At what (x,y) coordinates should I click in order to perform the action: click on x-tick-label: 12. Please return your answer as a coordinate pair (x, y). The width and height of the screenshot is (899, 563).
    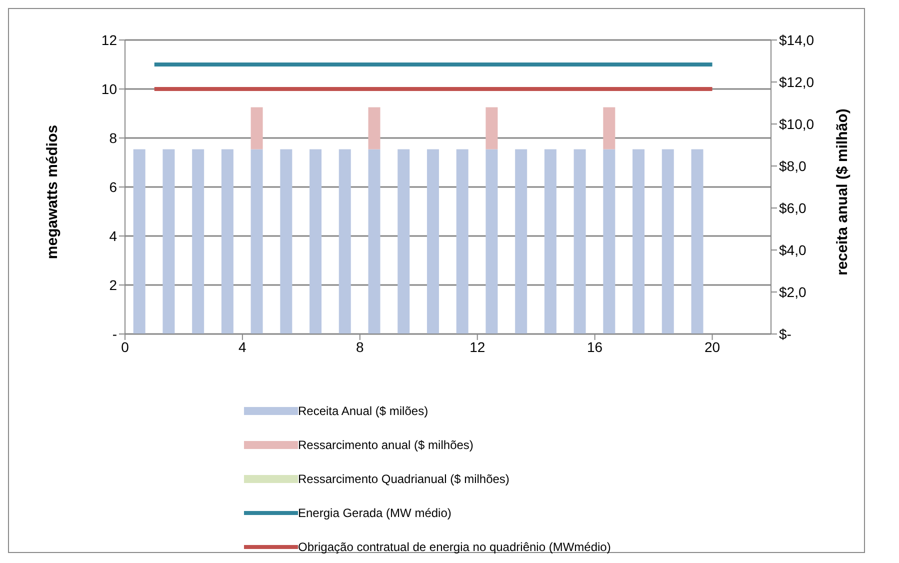
    Looking at the image, I should click on (478, 346).